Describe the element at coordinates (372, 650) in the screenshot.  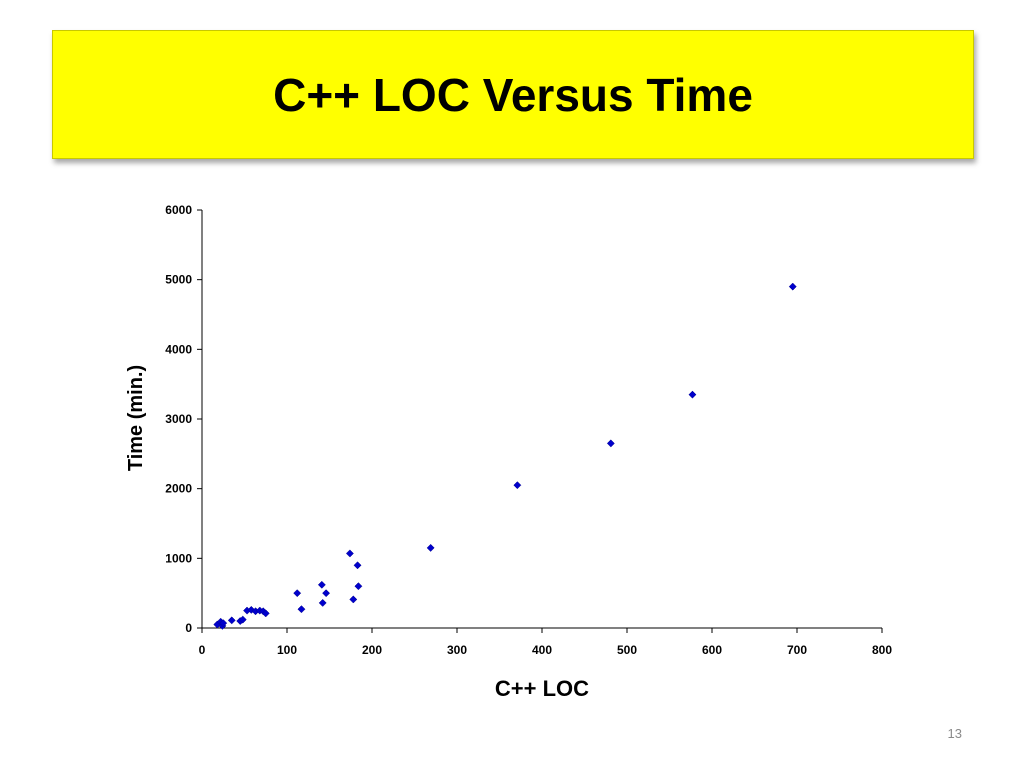
I see `x-tick-label: 200` at that location.